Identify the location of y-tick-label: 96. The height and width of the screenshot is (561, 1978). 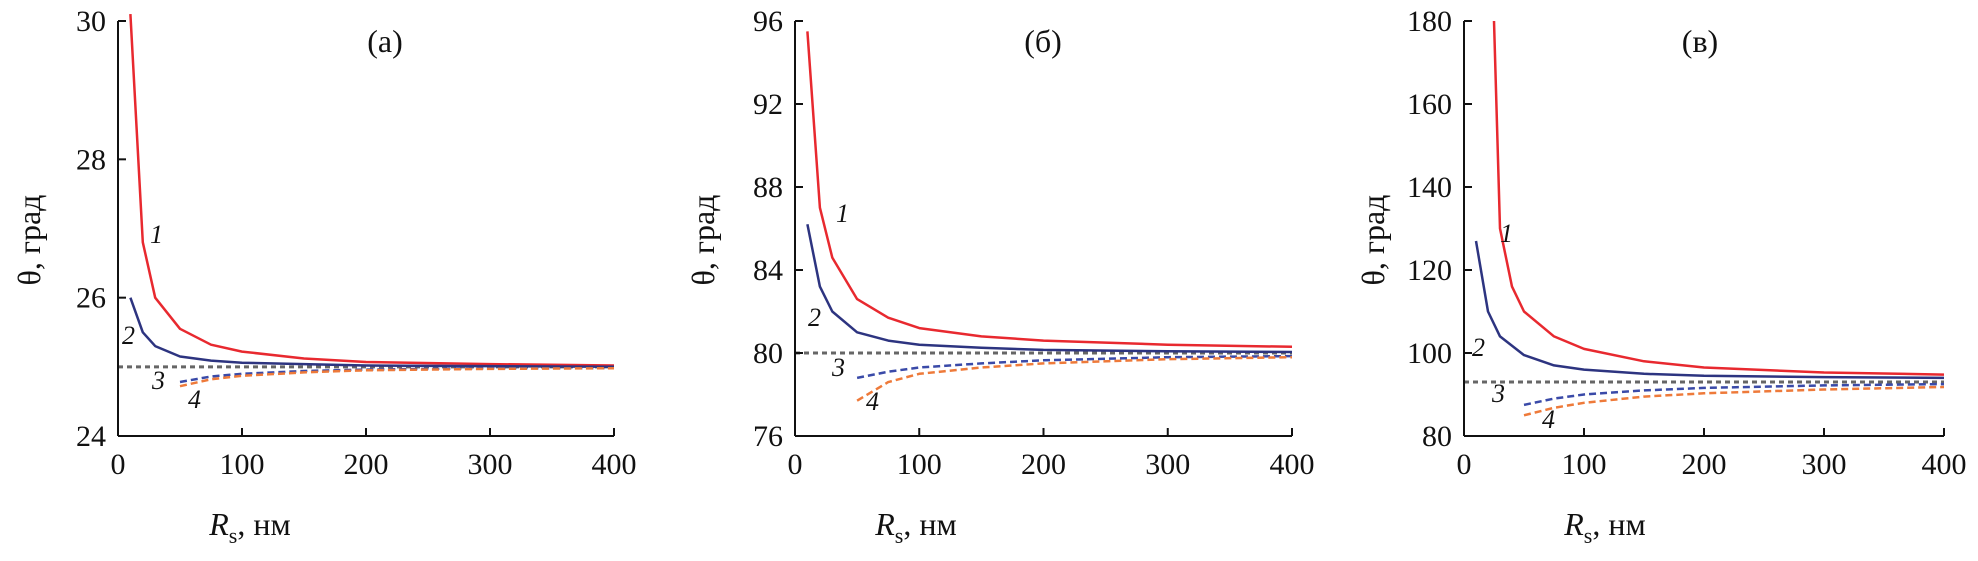
(768, 21).